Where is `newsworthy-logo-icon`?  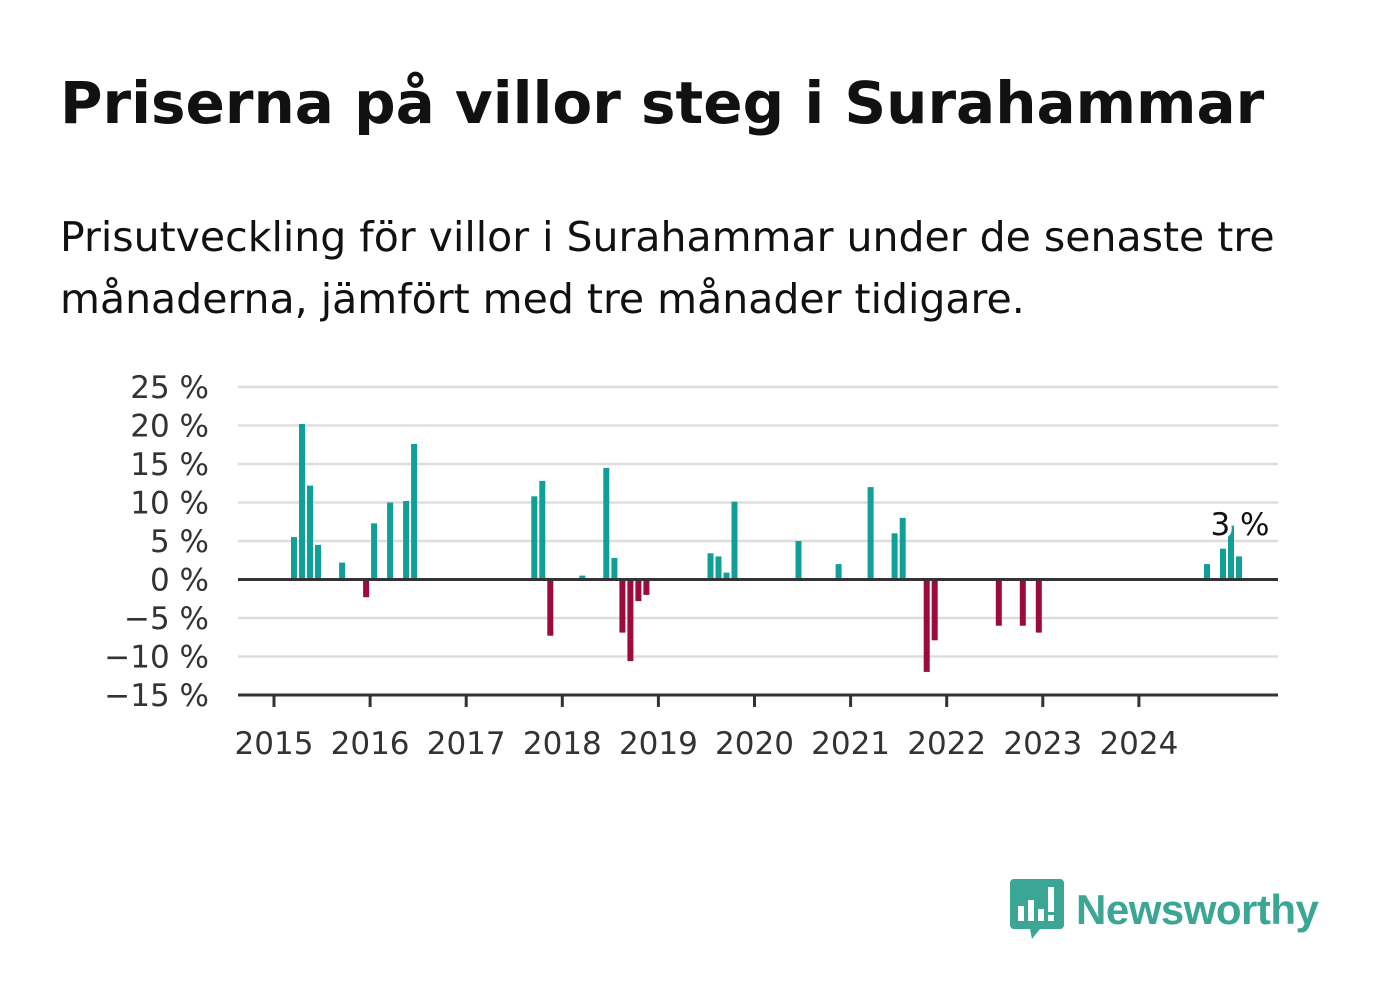 newsworthy-logo-icon is located at coordinates (1037, 909).